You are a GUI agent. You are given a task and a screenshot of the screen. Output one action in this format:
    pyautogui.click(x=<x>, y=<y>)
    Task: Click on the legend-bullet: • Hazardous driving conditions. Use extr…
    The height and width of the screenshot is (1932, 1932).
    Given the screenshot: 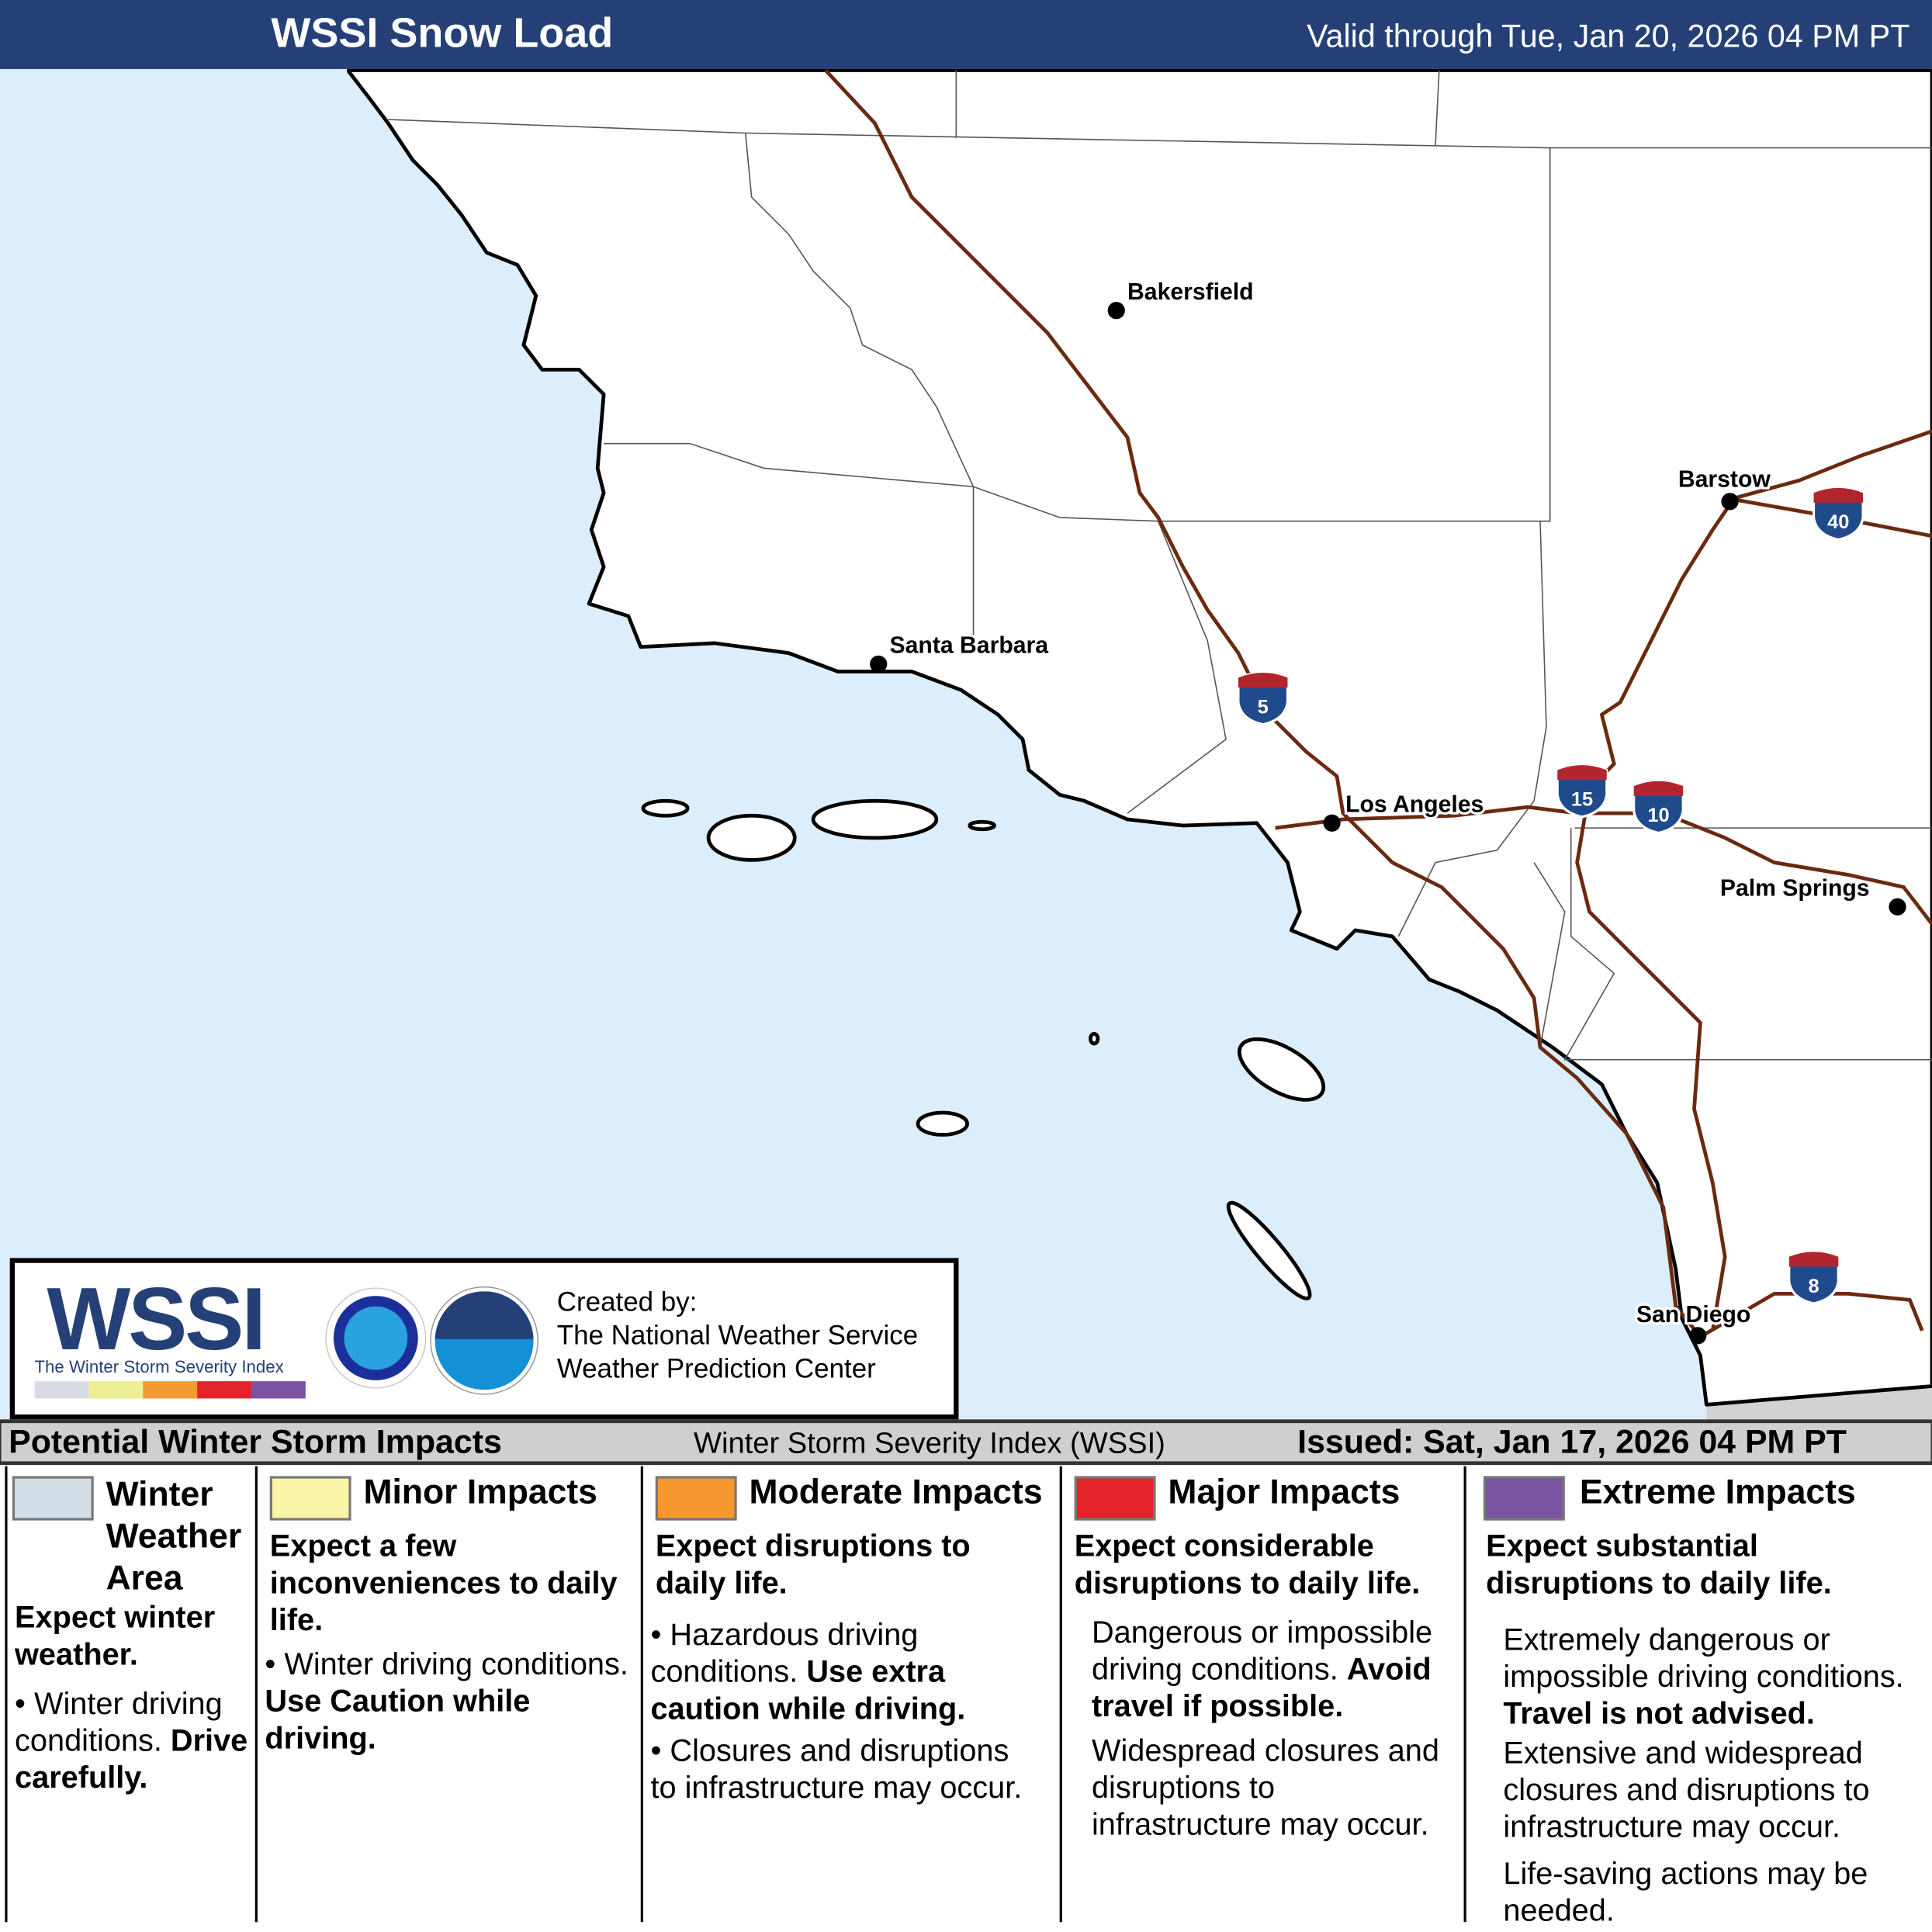 What is the action you would take?
    pyautogui.click(x=808, y=1672)
    